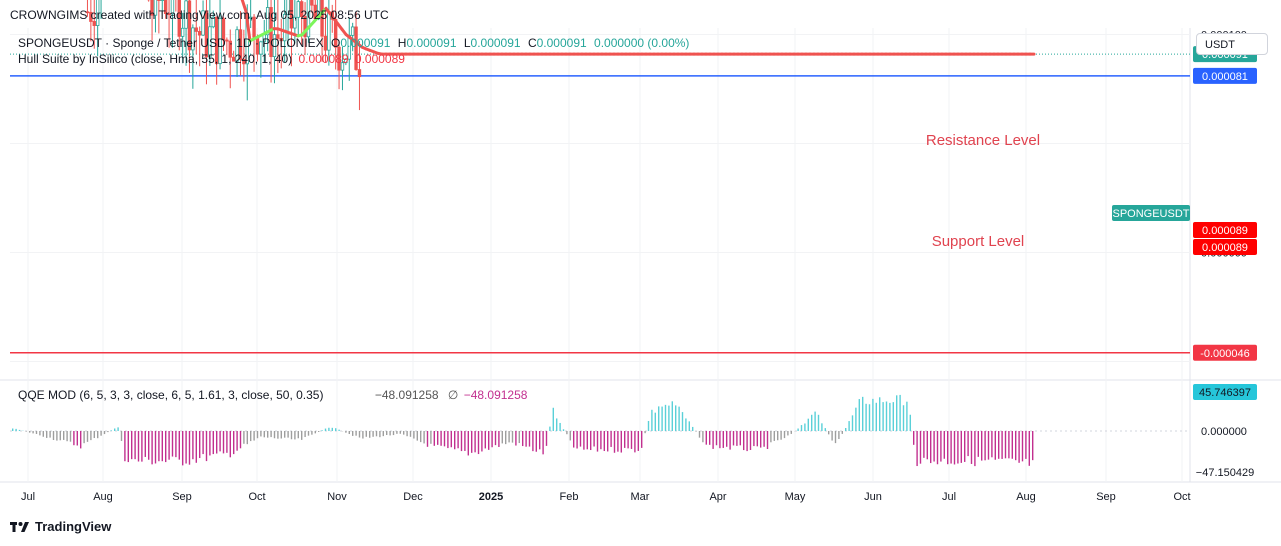 This screenshot has width=1281, height=546. Describe the element at coordinates (569, 497) in the screenshot. I see `time-tick-label: Feb` at that location.